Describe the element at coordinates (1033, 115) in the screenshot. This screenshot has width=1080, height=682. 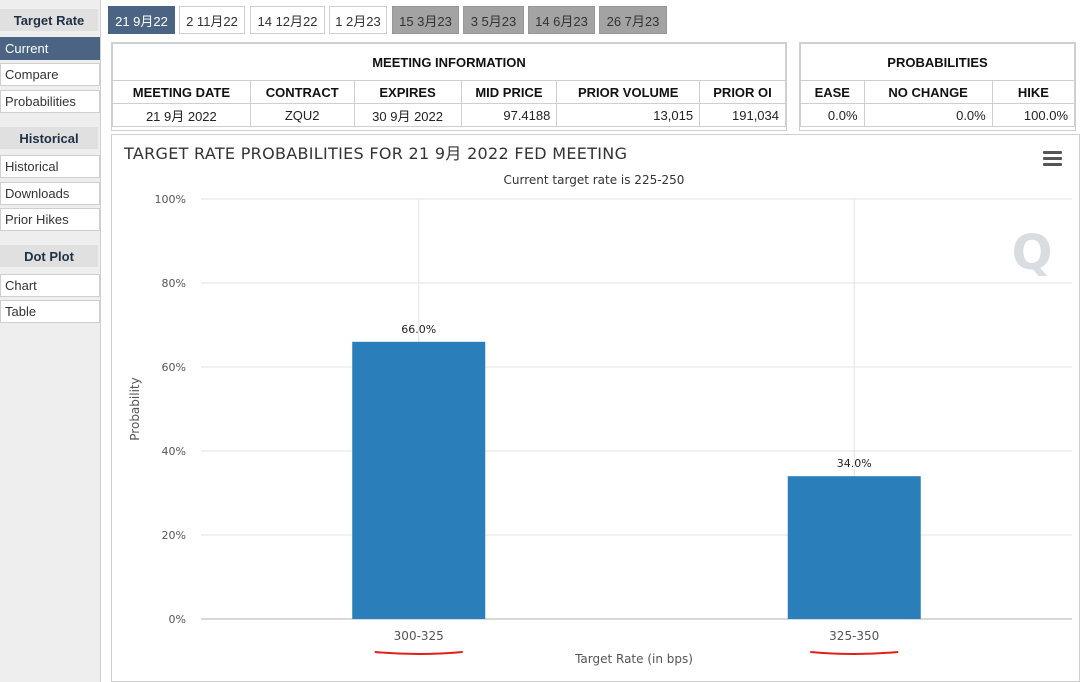
I see `hike-value: 100.0%` at that location.